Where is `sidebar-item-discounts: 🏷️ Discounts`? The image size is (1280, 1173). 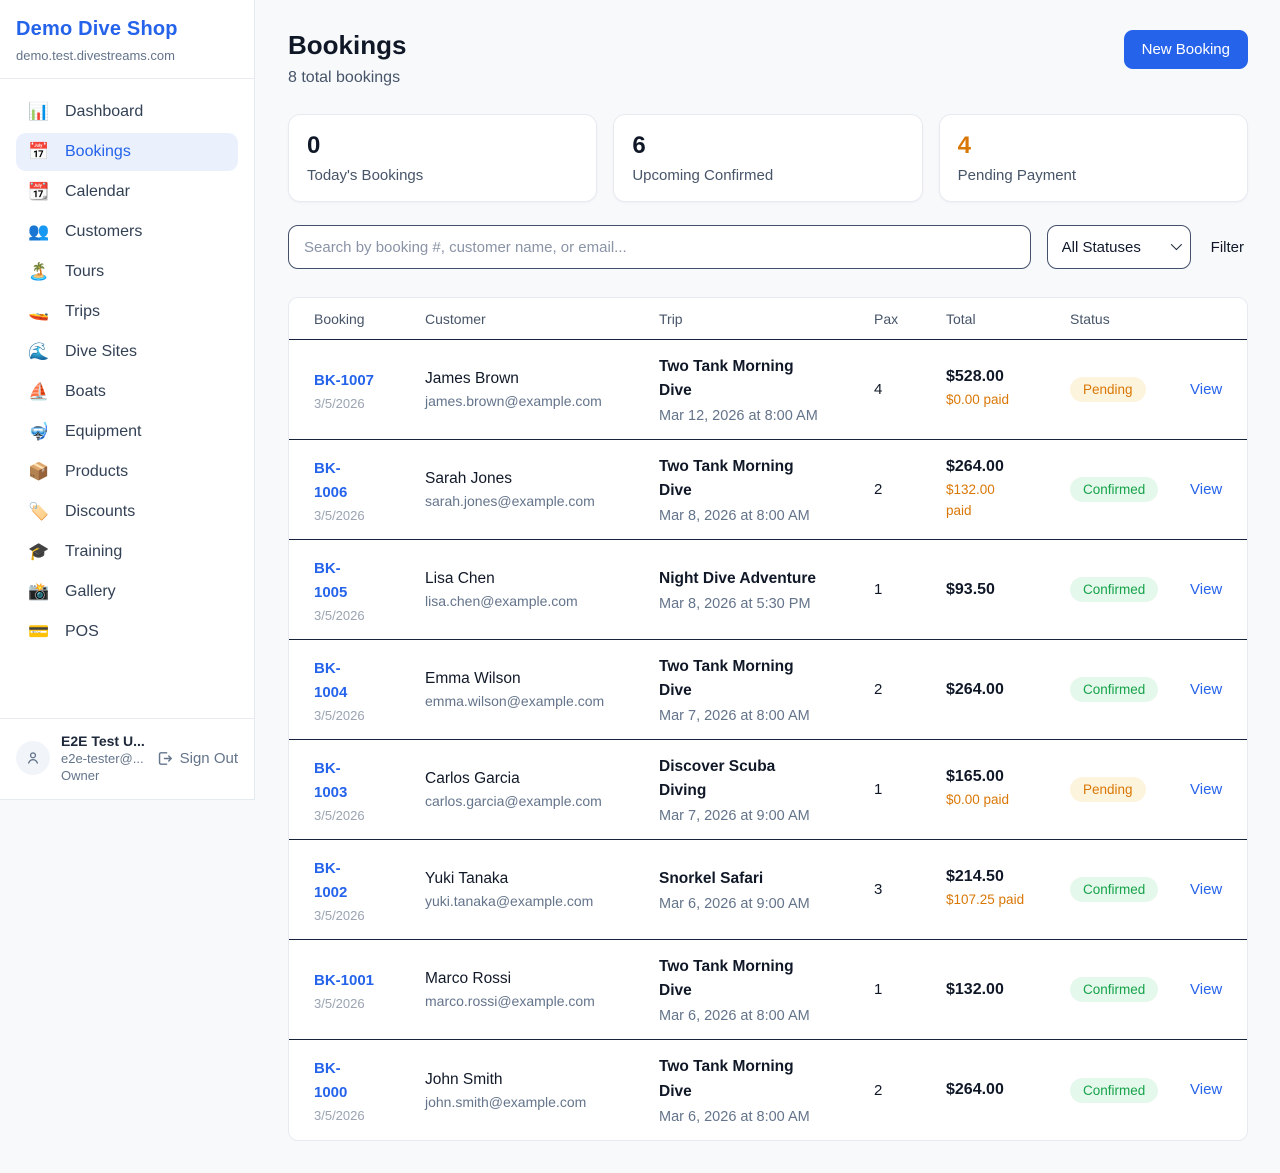 sidebar-item-discounts: 🏷️ Discounts is located at coordinates (127, 512).